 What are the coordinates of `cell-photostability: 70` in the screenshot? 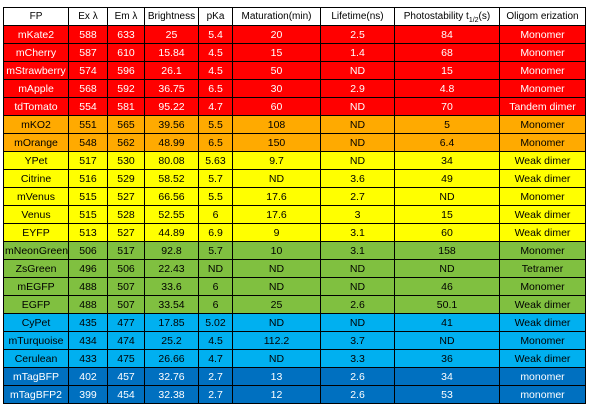 It's located at (447, 106).